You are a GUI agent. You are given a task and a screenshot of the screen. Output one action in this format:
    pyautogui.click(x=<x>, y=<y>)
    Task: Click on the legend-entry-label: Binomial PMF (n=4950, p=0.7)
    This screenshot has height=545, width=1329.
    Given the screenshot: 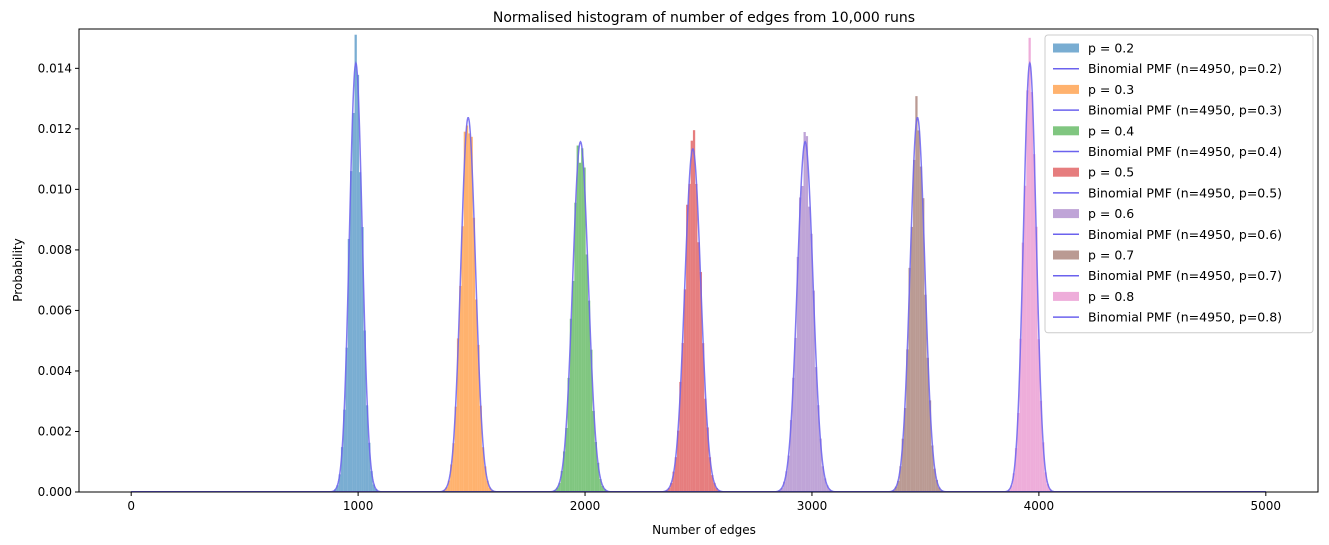 What is the action you would take?
    pyautogui.click(x=1185, y=275)
    